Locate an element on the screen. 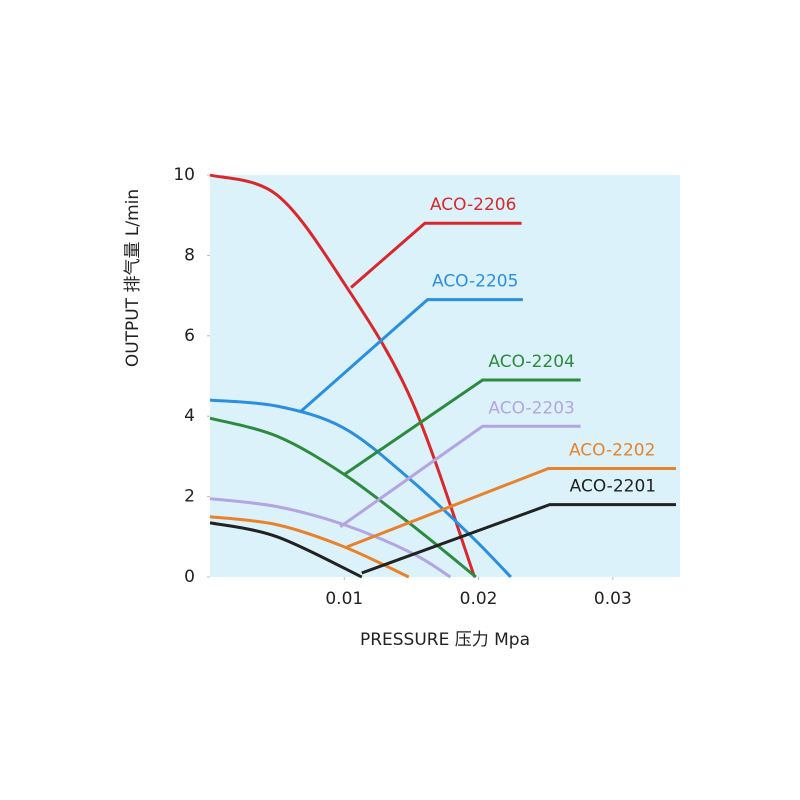 The width and height of the screenshot is (800, 800). legend-label: ACO-2202 is located at coordinates (612, 450).